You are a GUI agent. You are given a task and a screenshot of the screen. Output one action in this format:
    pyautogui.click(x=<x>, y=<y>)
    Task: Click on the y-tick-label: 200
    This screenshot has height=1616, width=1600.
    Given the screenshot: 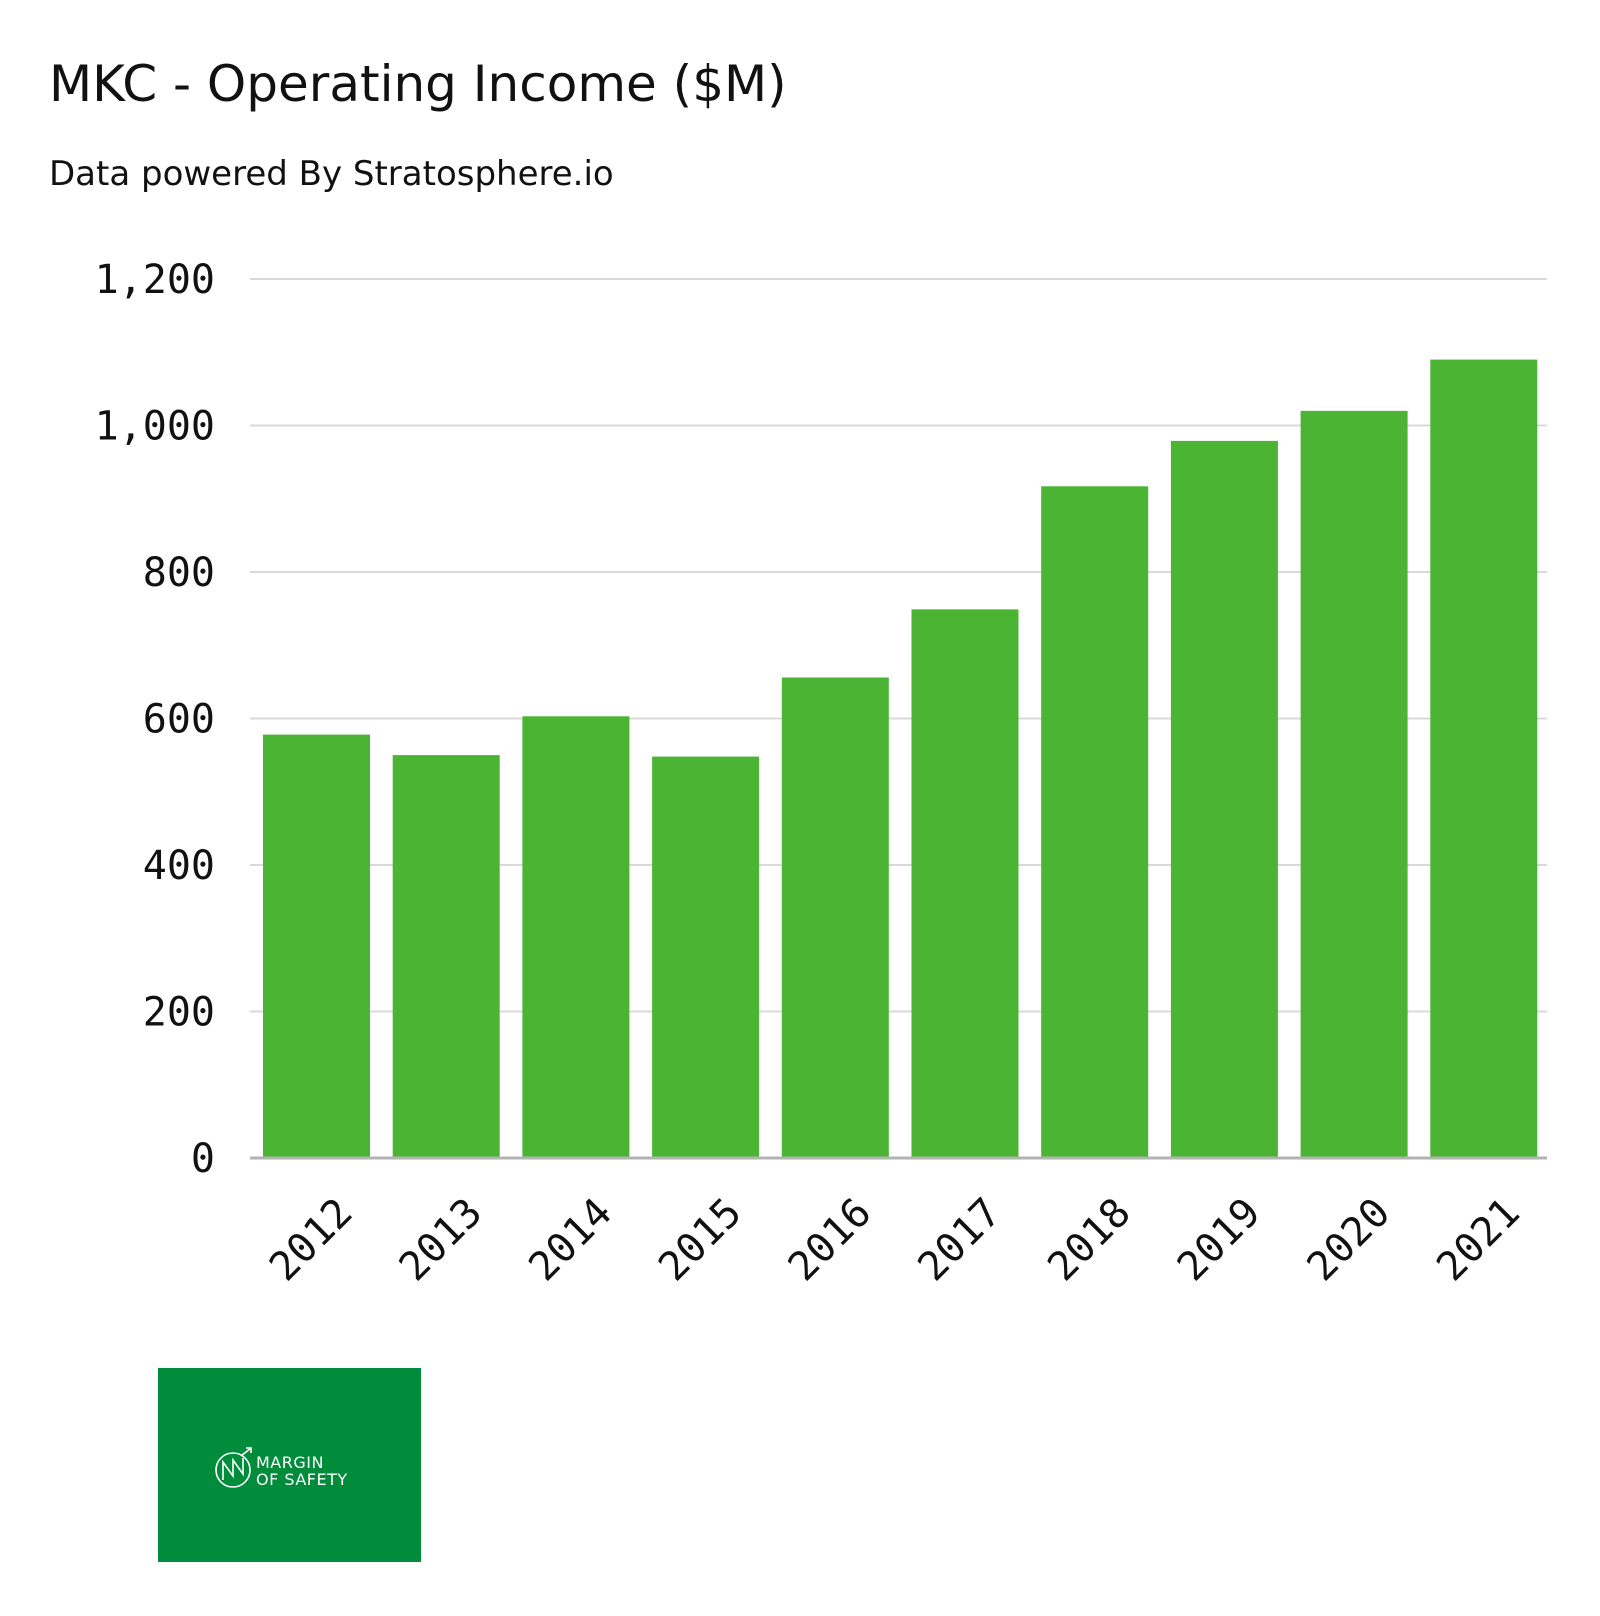 What is the action you would take?
    pyautogui.click(x=179, y=1013)
    